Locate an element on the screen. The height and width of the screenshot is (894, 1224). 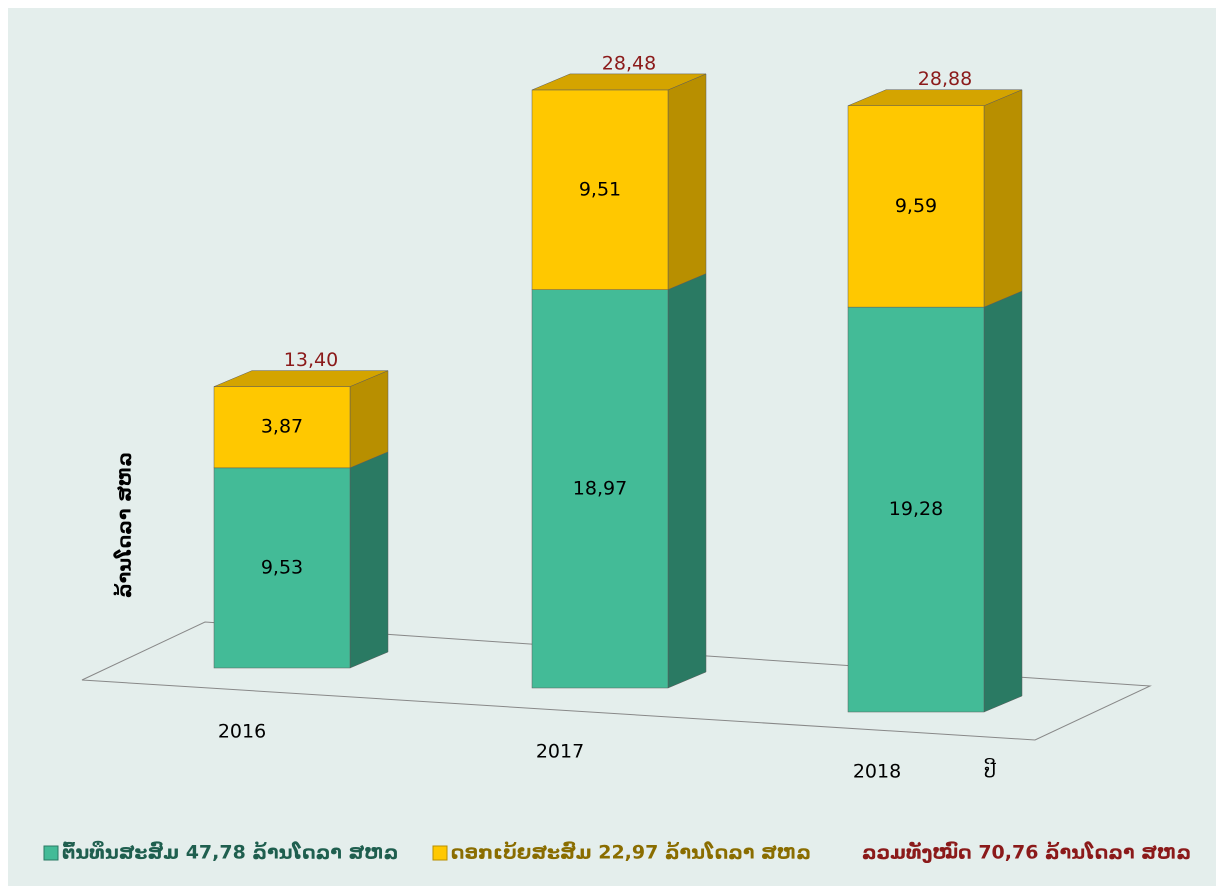
data-label: 19,28 is located at coordinates (916, 509).